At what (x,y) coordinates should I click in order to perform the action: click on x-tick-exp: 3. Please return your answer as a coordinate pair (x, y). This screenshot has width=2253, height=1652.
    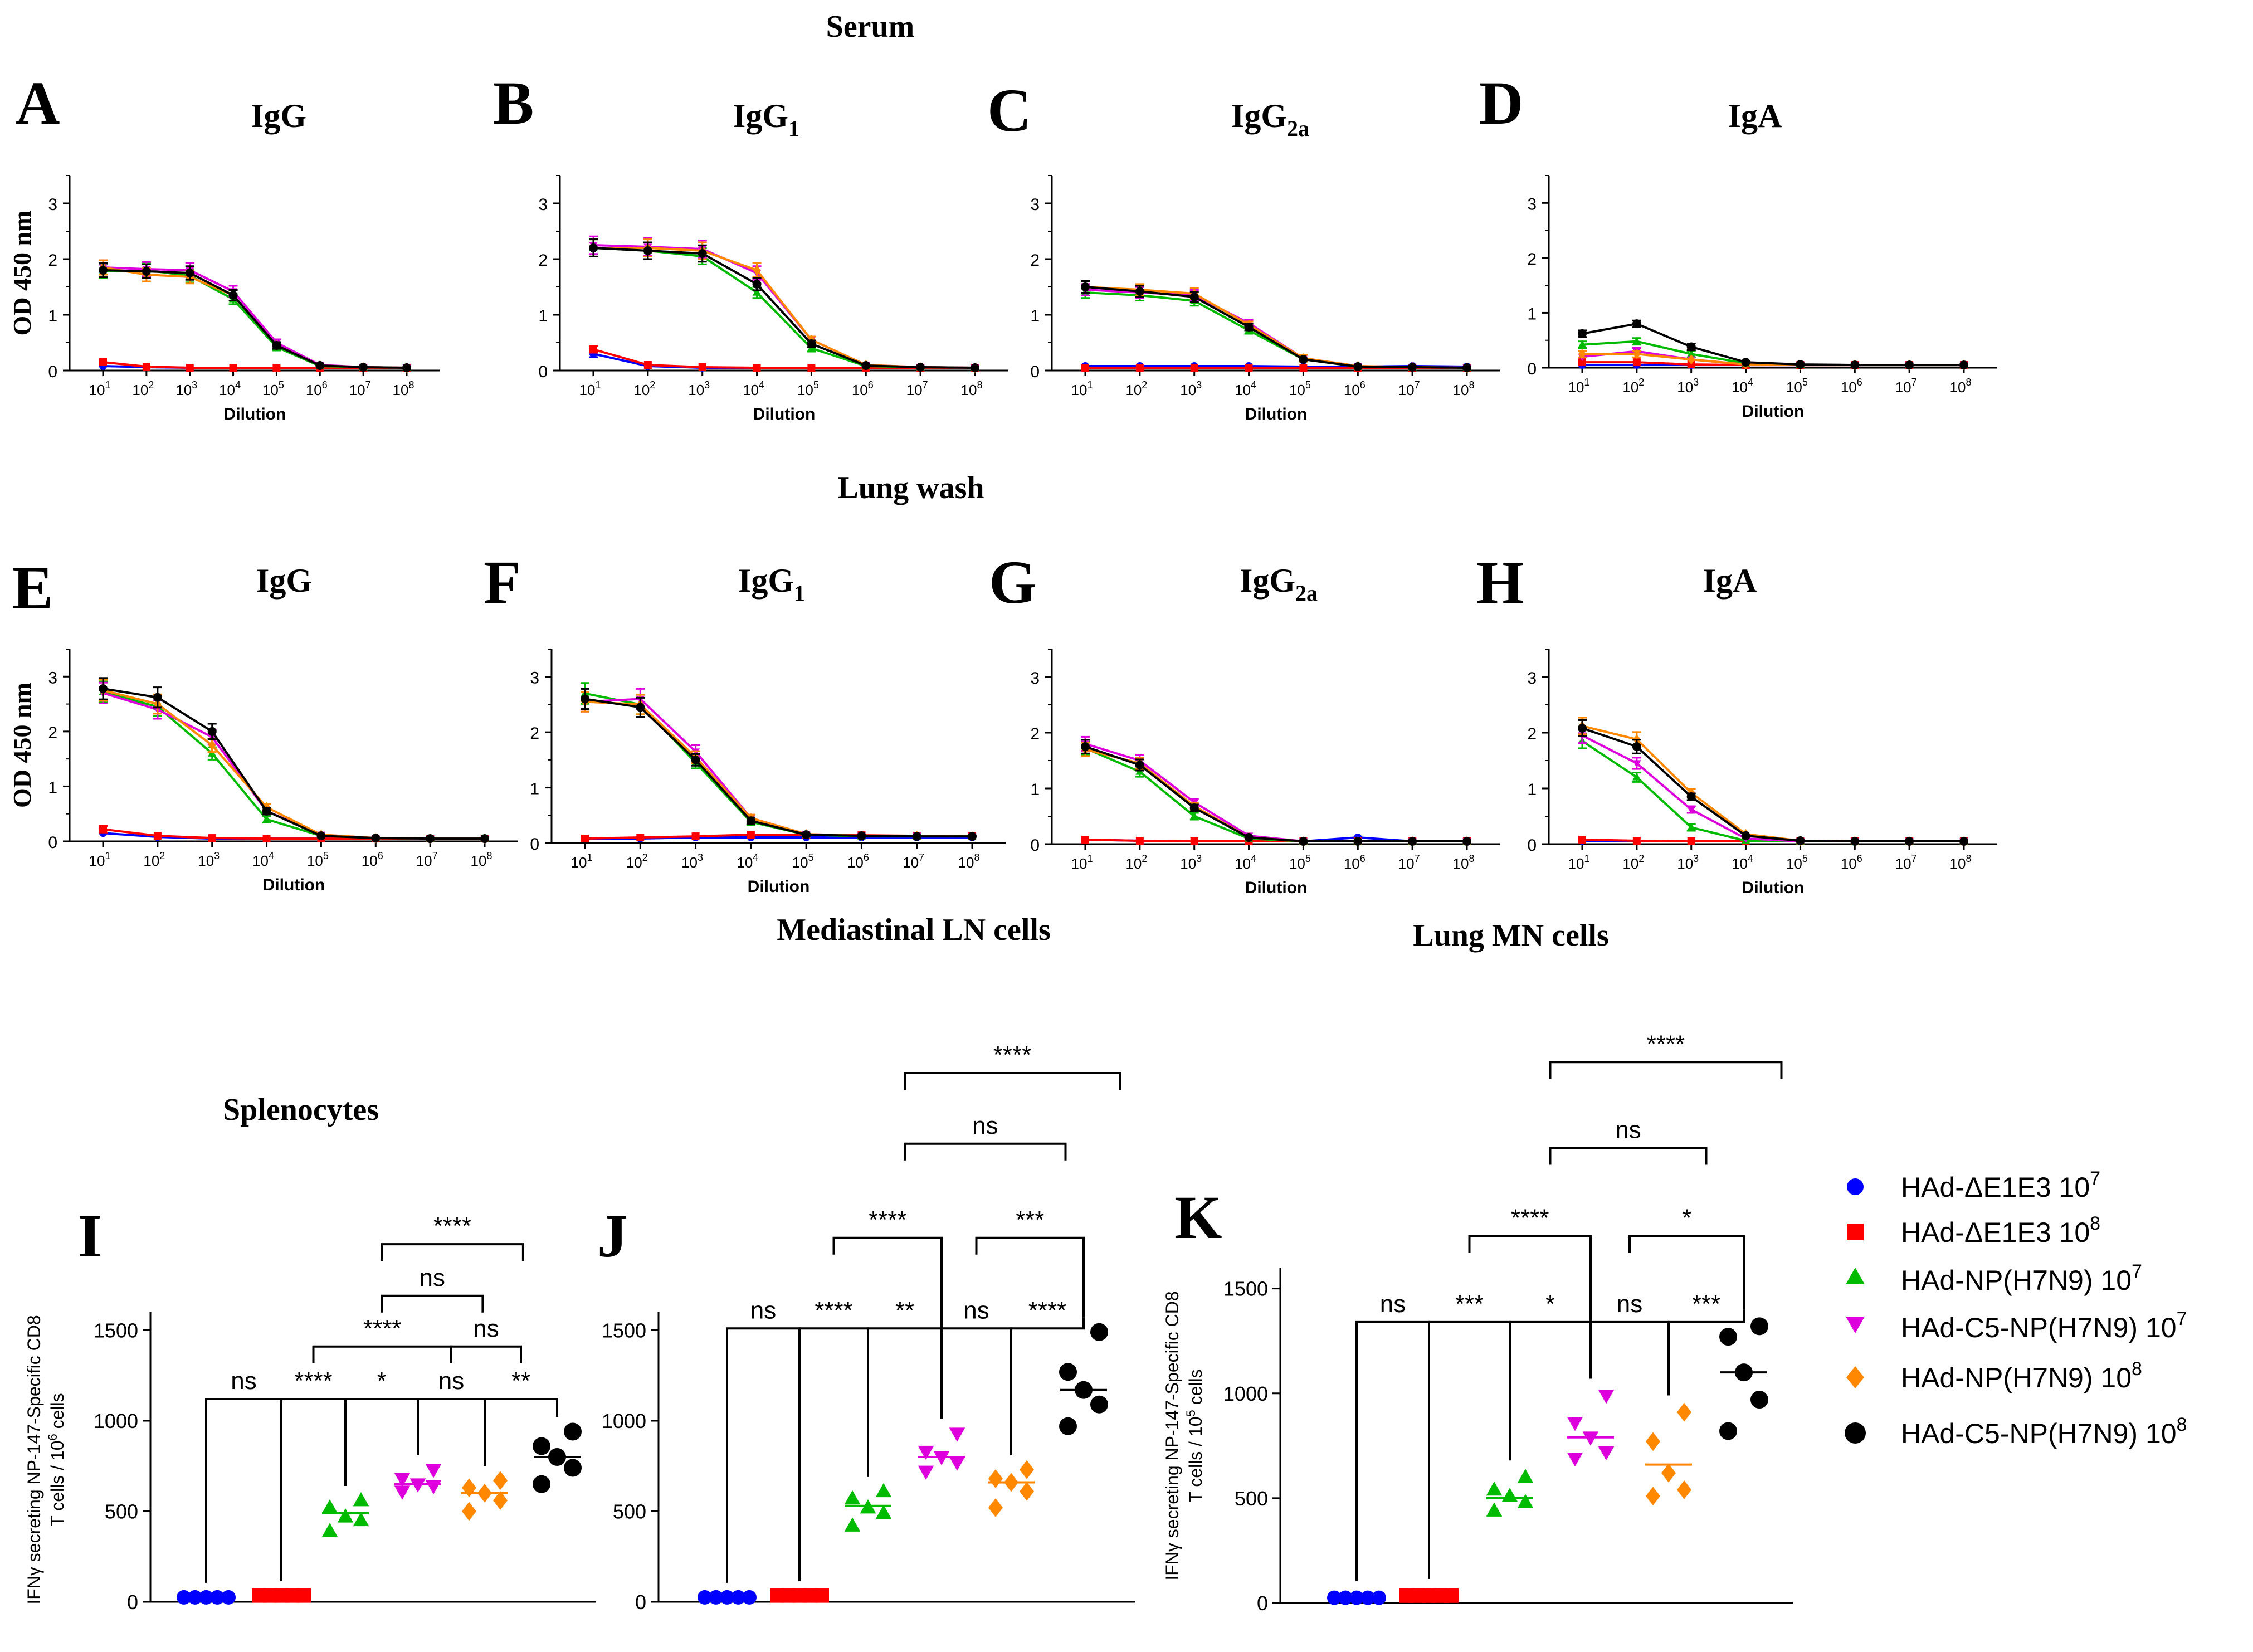
    Looking at the image, I should click on (217, 855).